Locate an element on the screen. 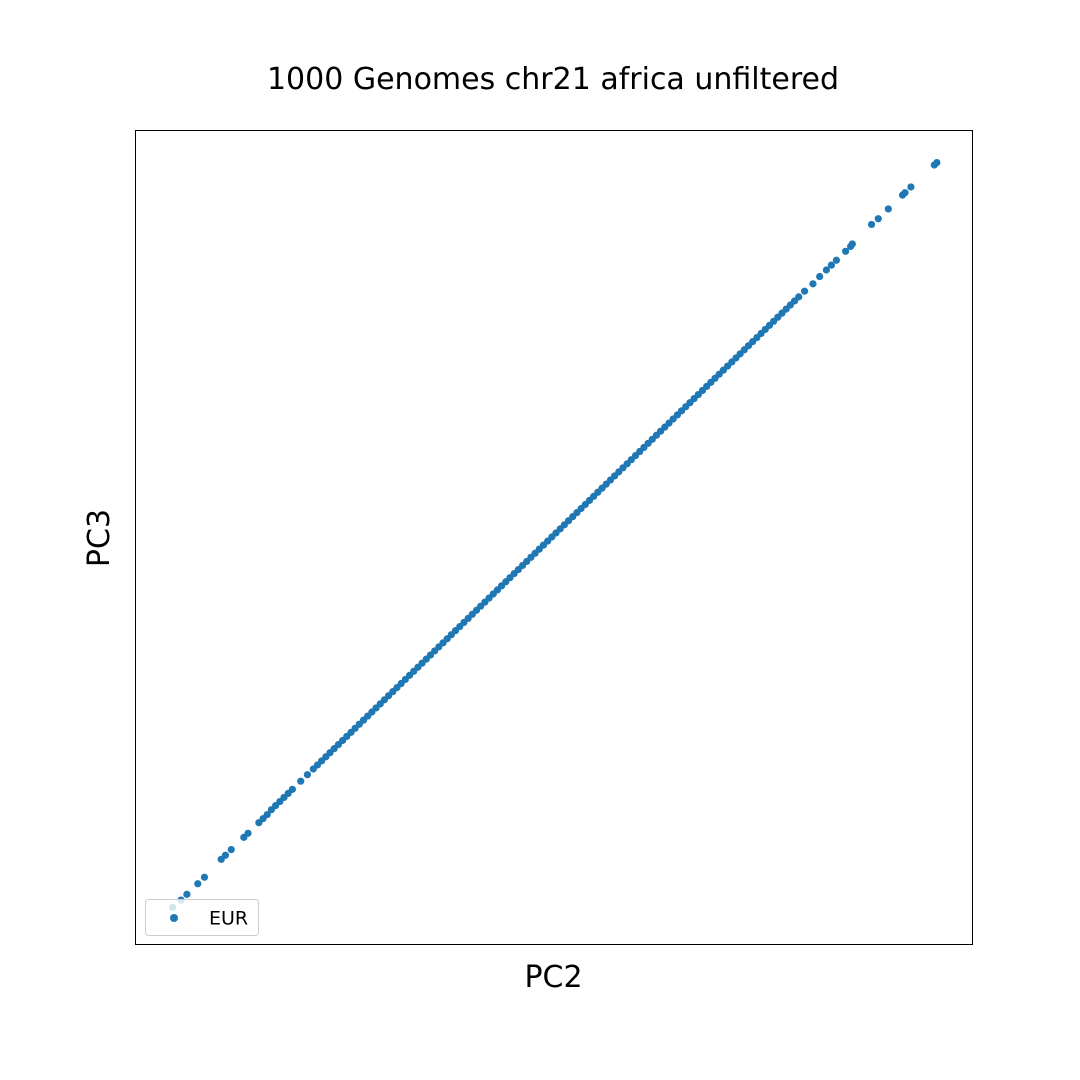  legend-marker is located at coordinates (174, 918).